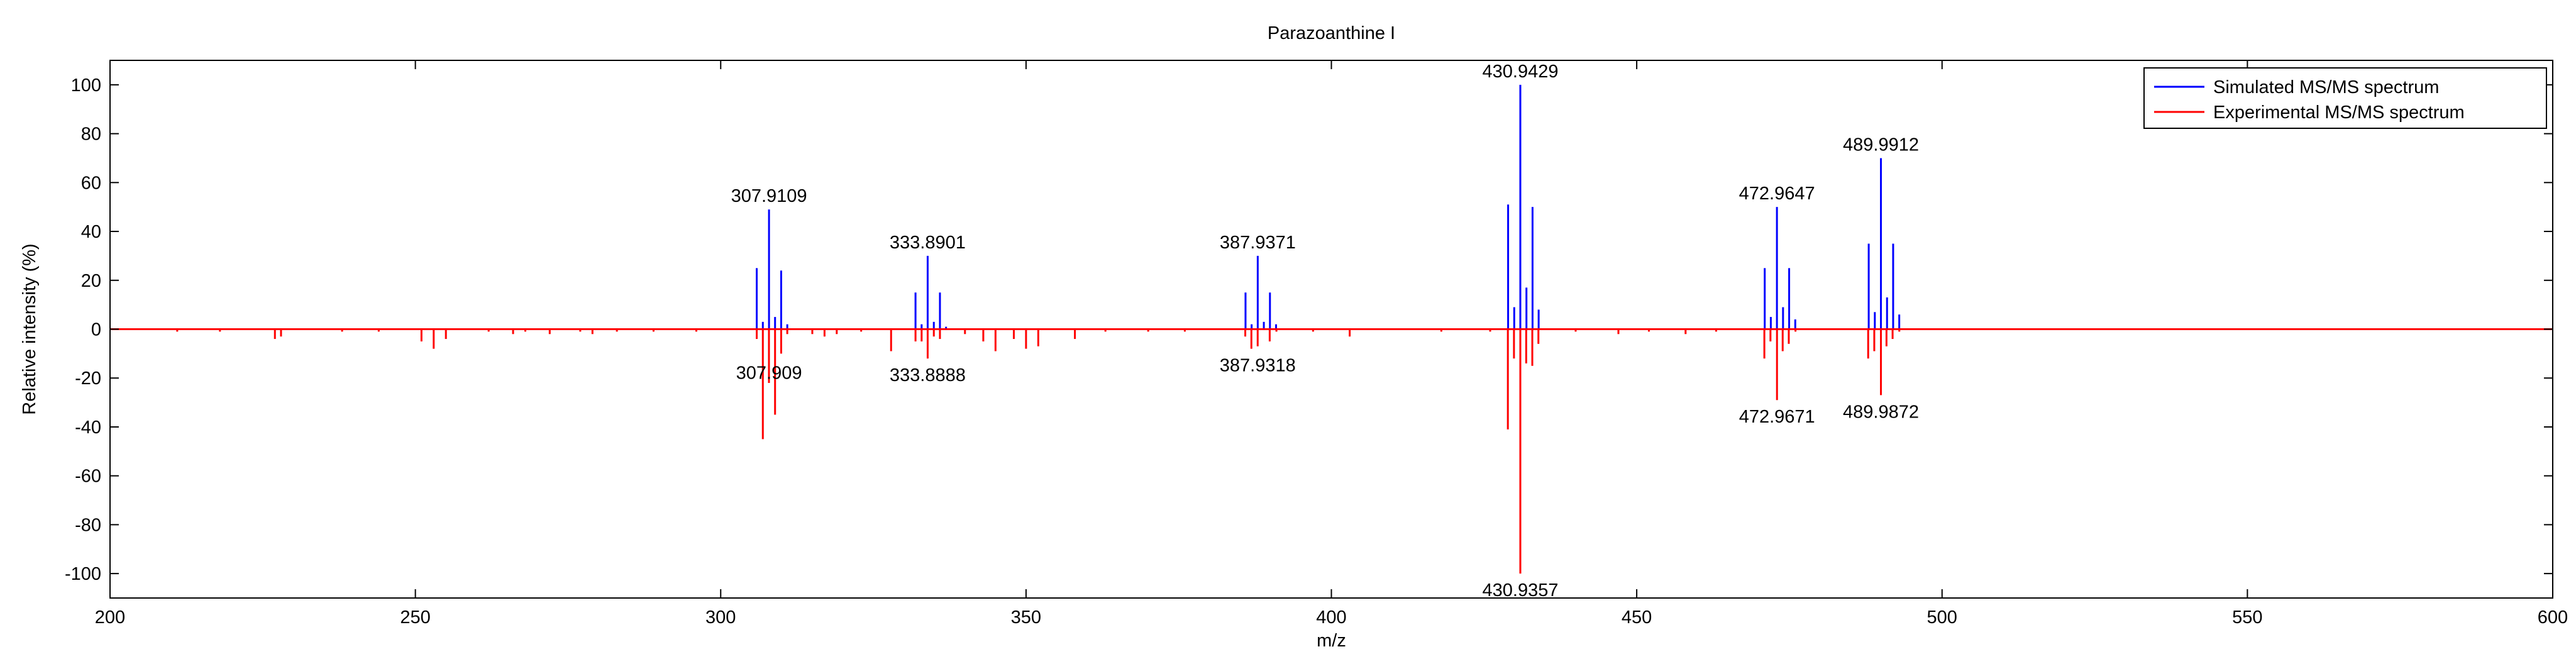 The height and width of the screenshot is (659, 2576). What do you see at coordinates (91, 232) in the screenshot?
I see `y-tick-label: 40` at bounding box center [91, 232].